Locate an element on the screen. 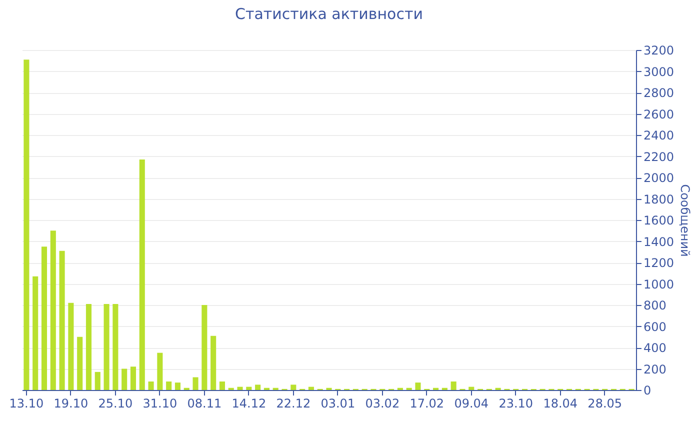 Image resolution: width=700 pixels, height=430 pixels. y-tick-label: 0 is located at coordinates (648, 391).